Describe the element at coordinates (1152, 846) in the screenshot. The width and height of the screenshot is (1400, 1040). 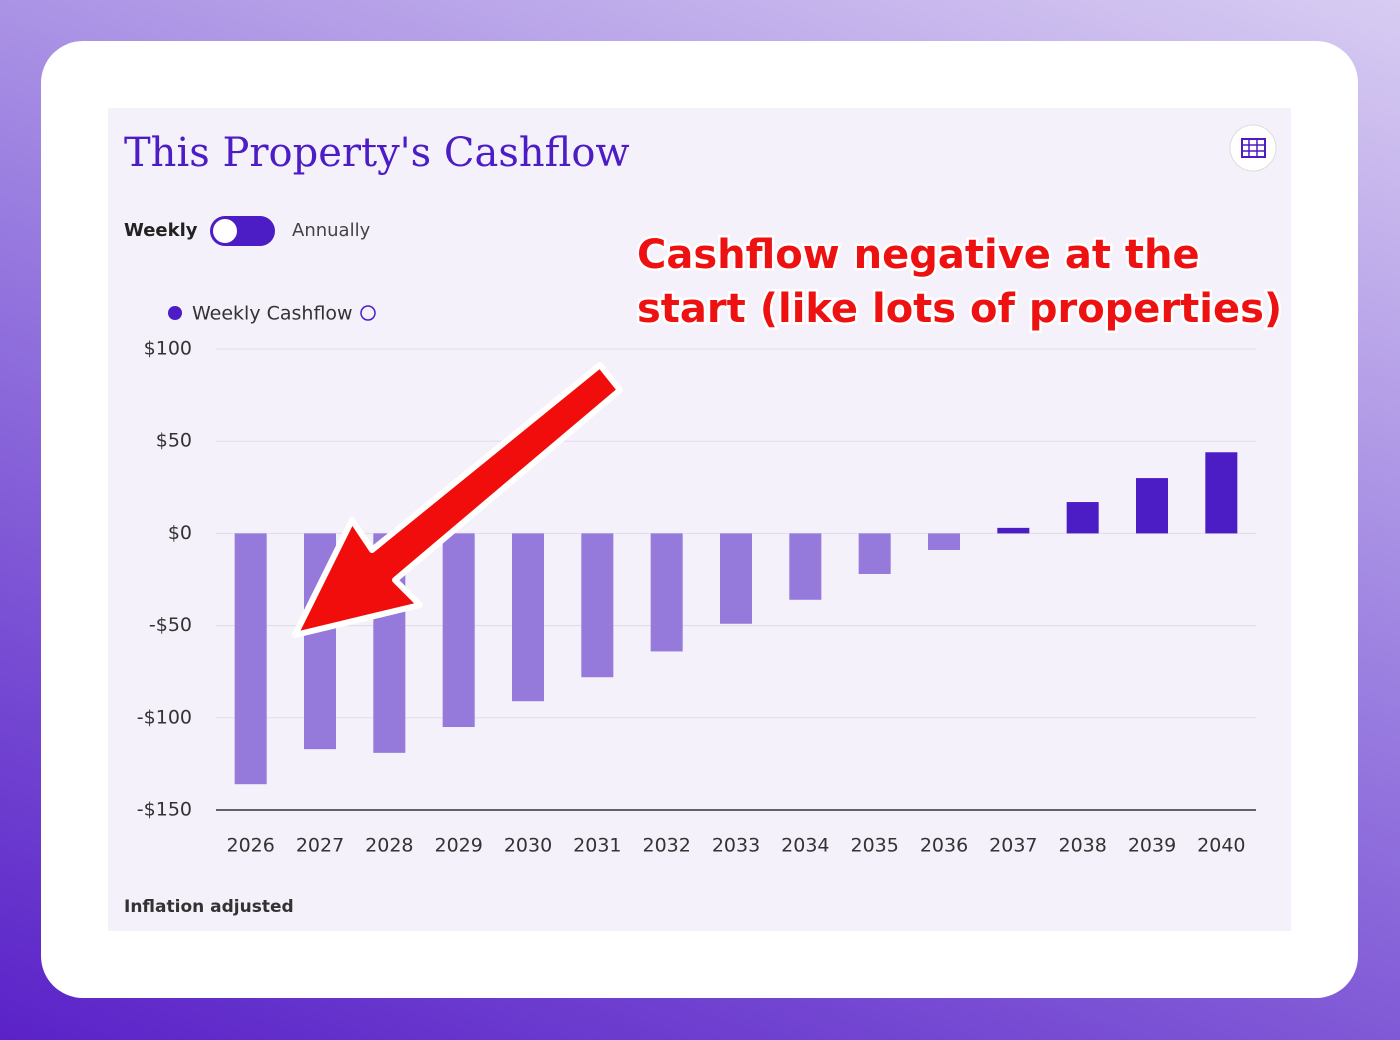
I see `x-tick-label: 2039` at that location.